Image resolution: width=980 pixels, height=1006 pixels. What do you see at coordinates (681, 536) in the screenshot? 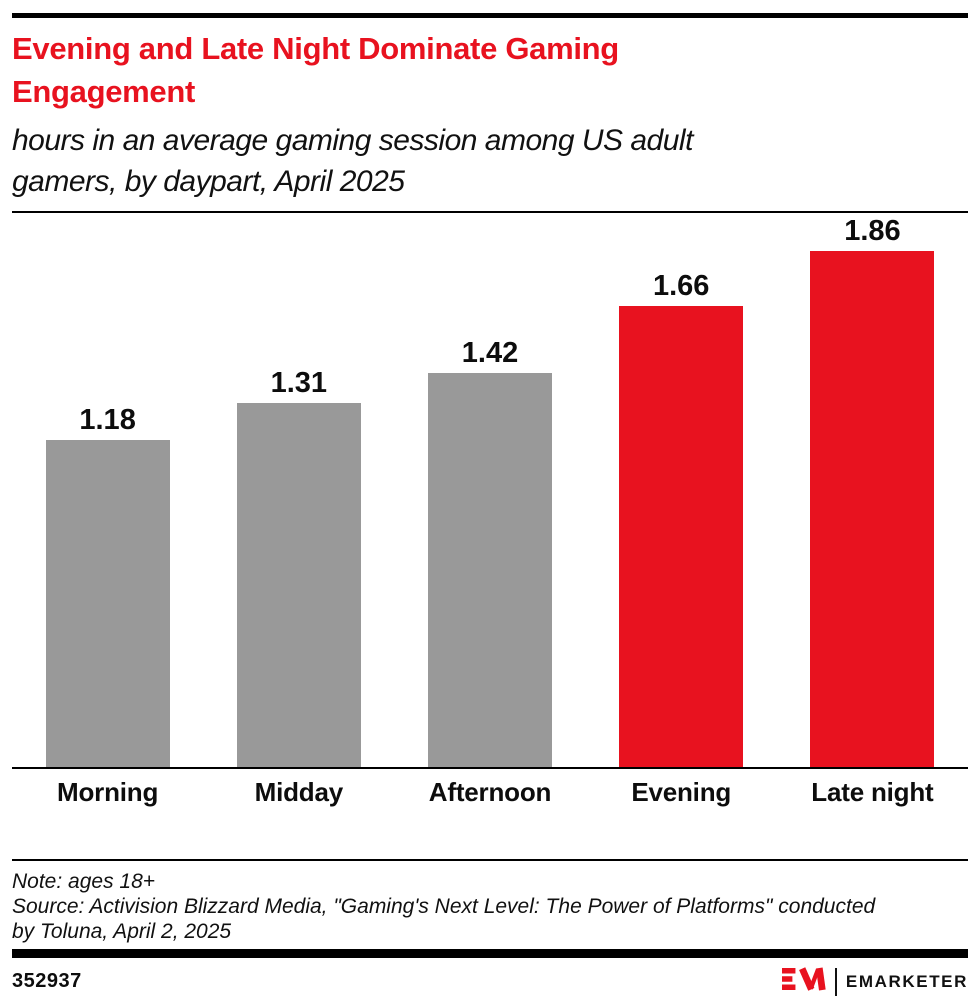
I see `bar-evening` at bounding box center [681, 536].